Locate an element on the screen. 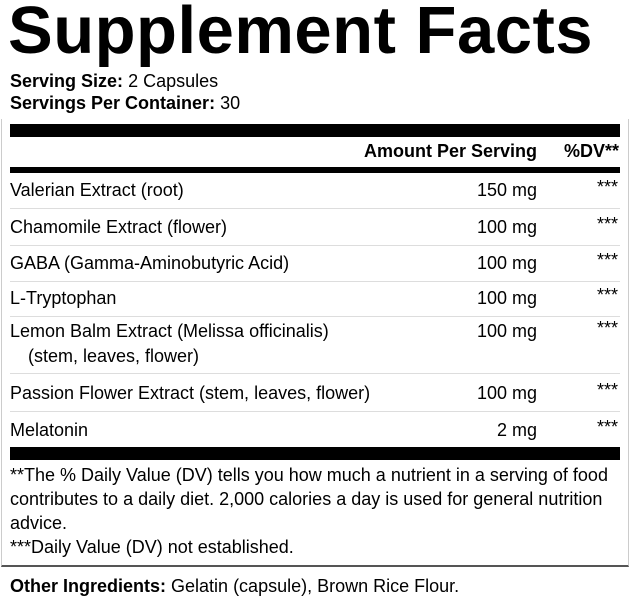 The height and width of the screenshot is (600, 630). ingredient-amount: 150 mg is located at coordinates (506, 190).